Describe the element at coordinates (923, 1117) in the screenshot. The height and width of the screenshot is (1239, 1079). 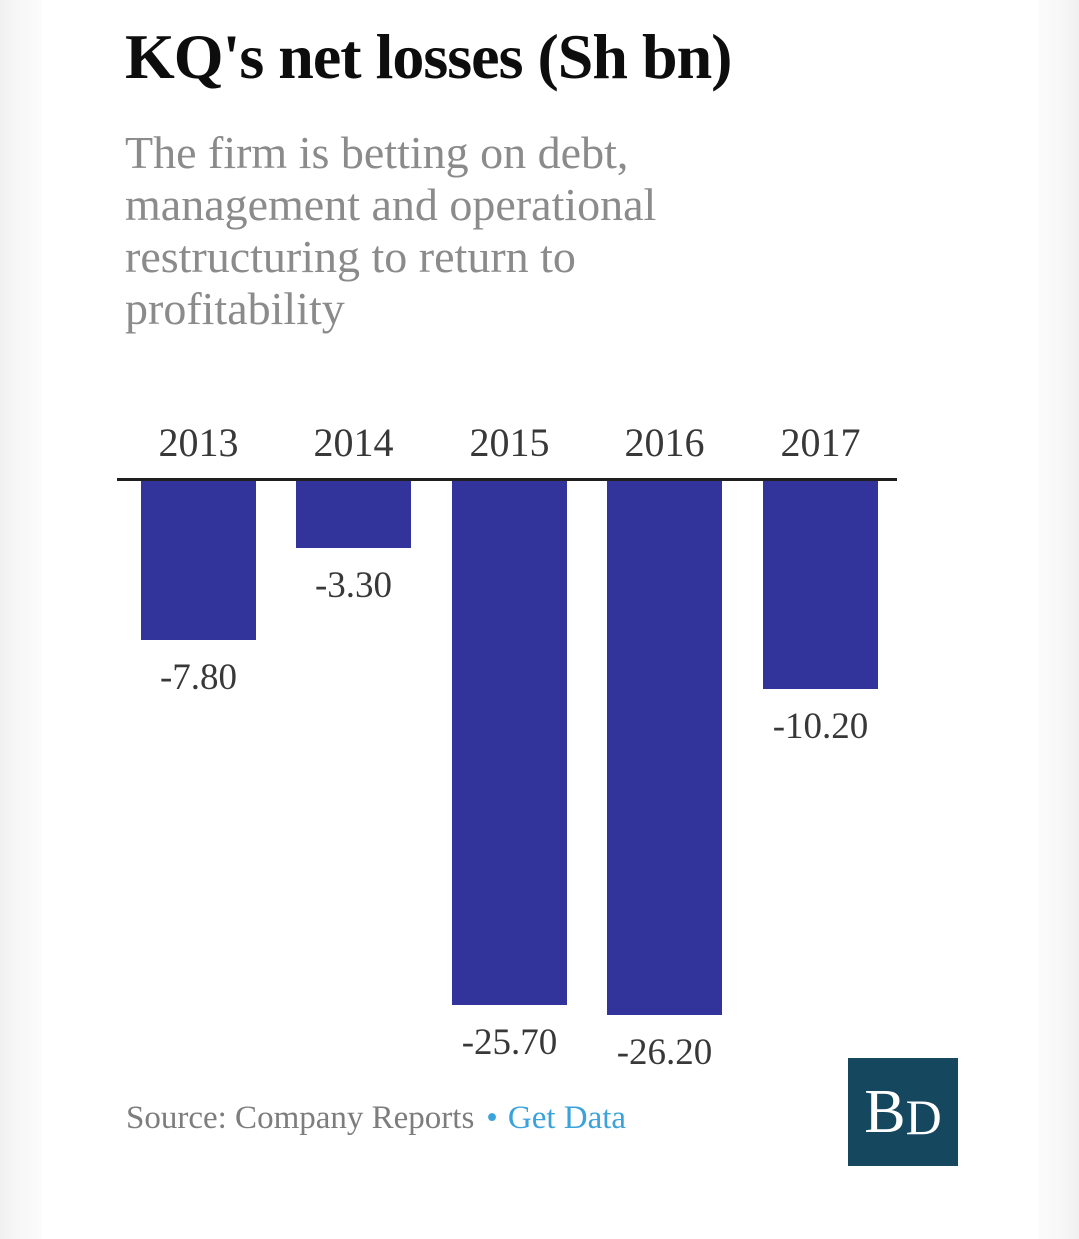
I see `bd-logo-letter-d: D` at that location.